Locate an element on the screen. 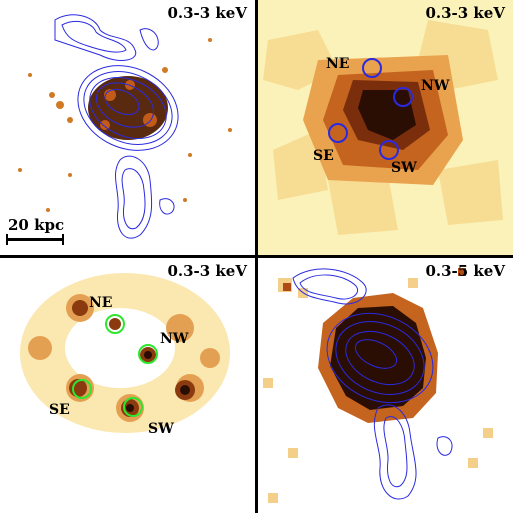 The width and height of the screenshot is (513, 513). scale-bar-label: 20 kpc is located at coordinates (36, 225).